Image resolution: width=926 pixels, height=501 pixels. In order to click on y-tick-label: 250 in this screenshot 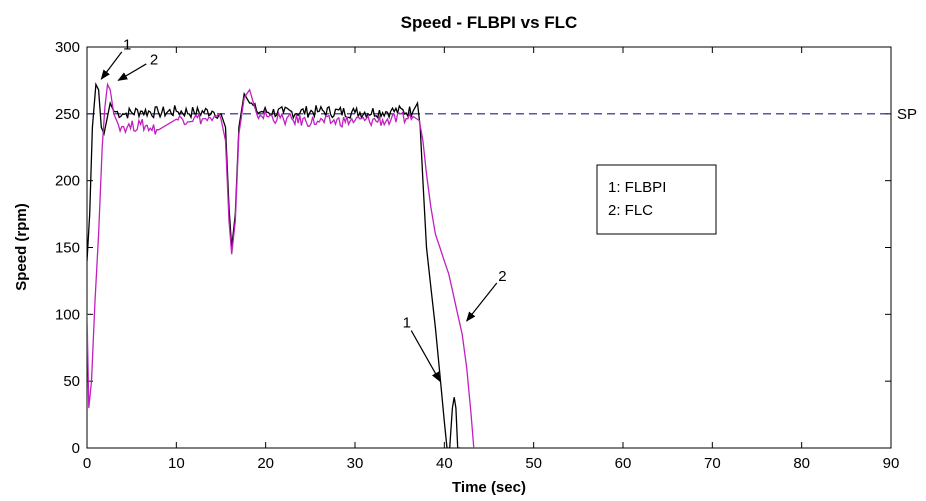, I will do `click(67, 114)`.